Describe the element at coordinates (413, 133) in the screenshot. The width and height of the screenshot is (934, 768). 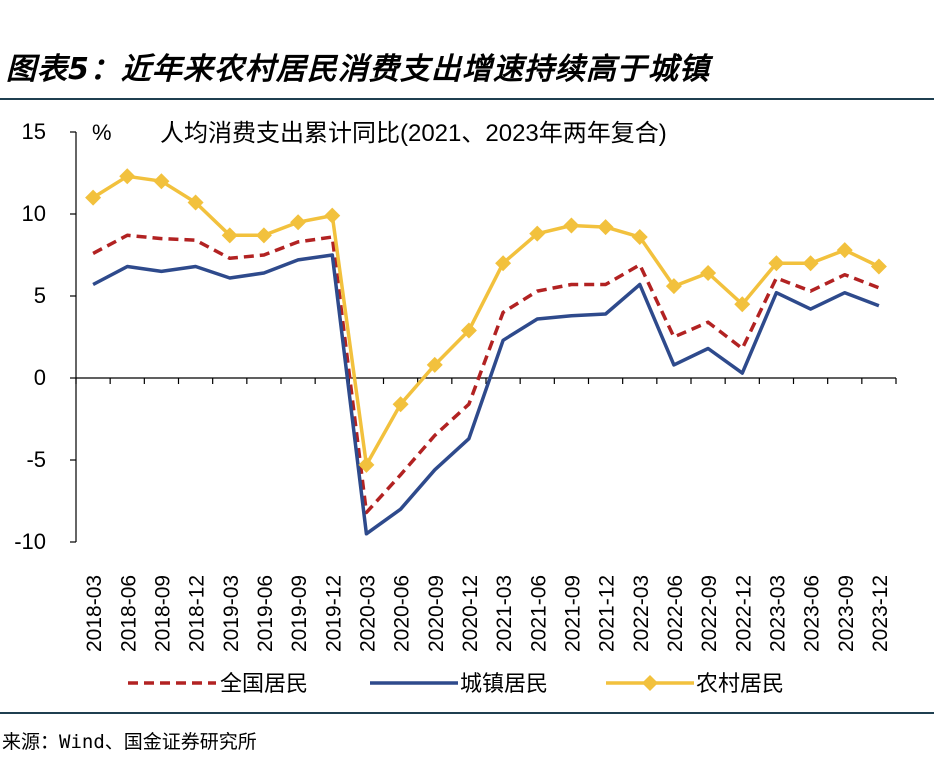
I see `chart-title: 人均消费支出累计同比(2021、2023年两年复合)` at that location.